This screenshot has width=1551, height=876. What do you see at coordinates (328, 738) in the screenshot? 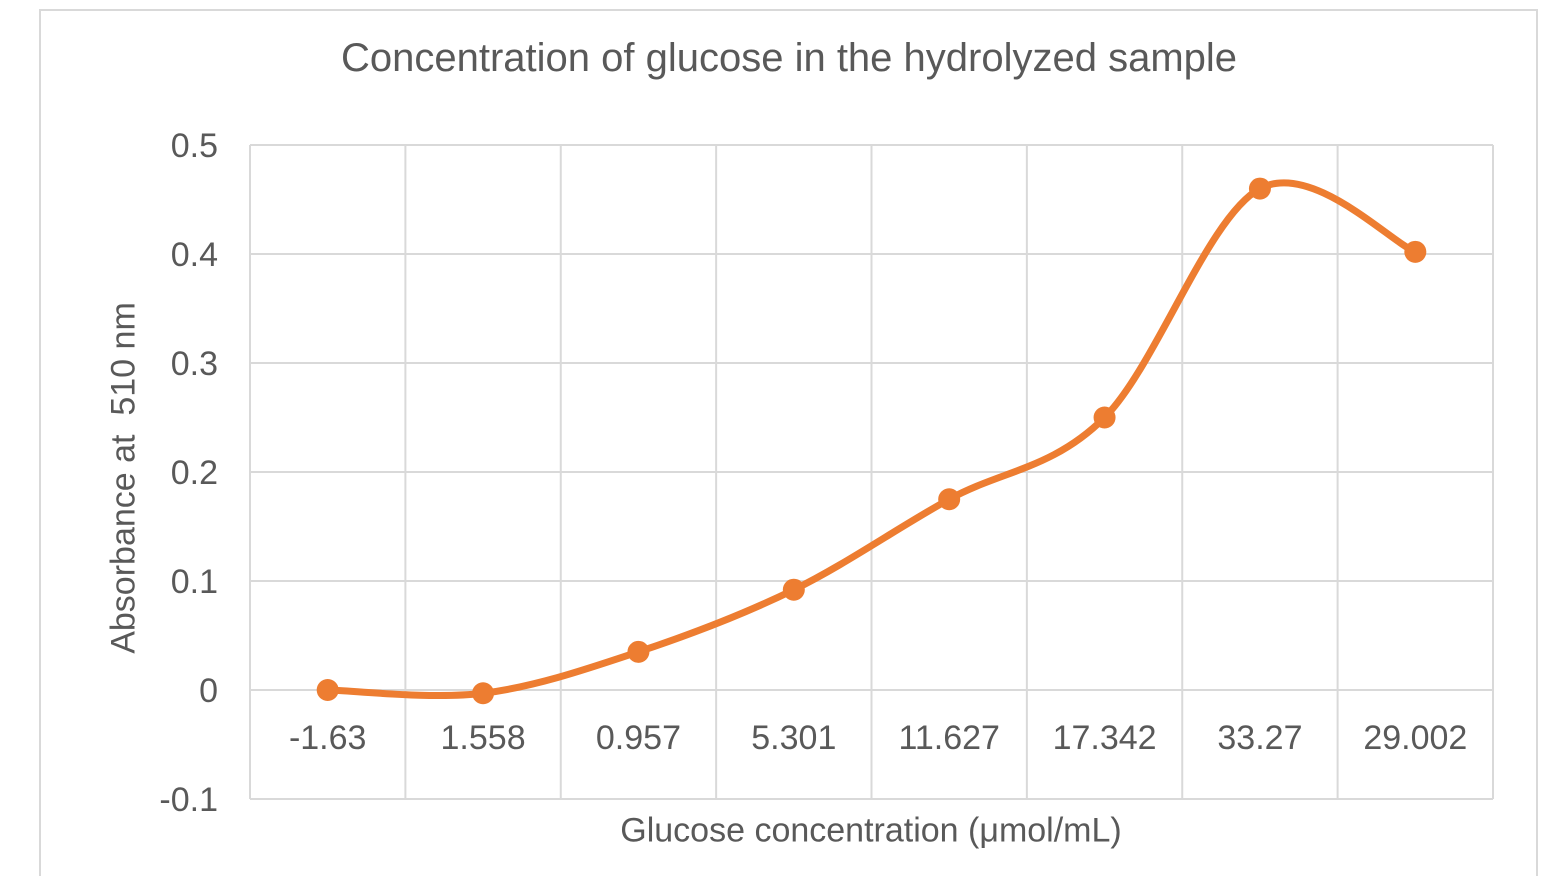
I see `x-axis-tick-label: -1.63` at bounding box center [328, 738].